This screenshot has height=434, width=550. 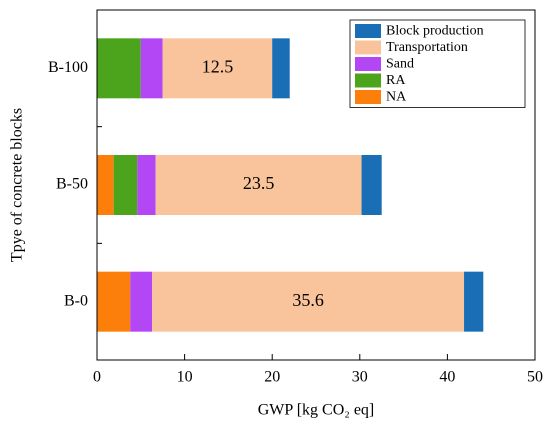 What do you see at coordinates (272, 377) in the screenshot?
I see `x-tick-label: 20` at bounding box center [272, 377].